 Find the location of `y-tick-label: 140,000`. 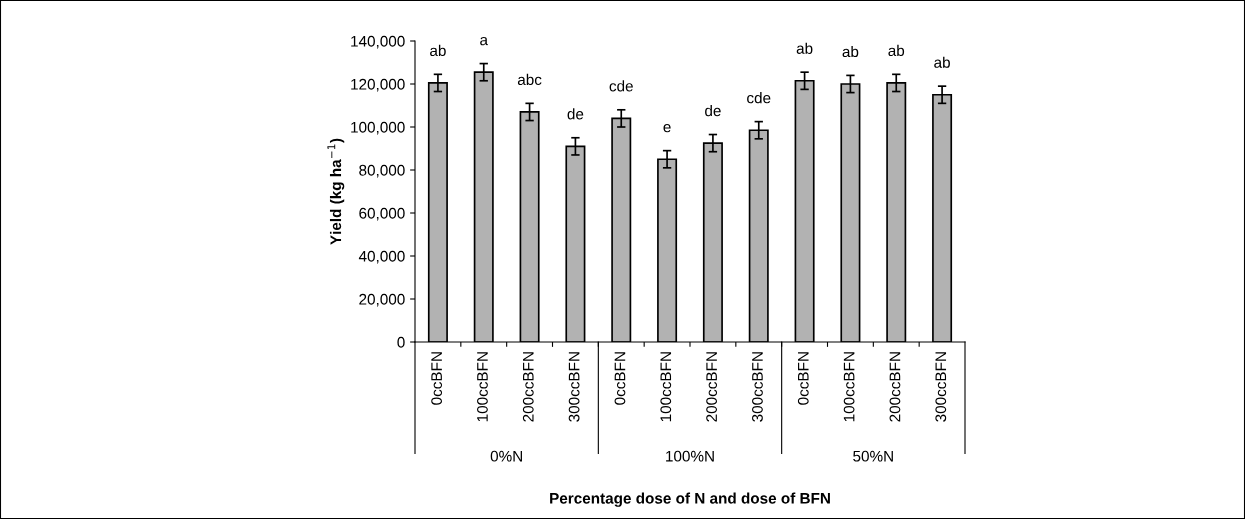

y-tick-label: 140,000 is located at coordinates (378, 42).